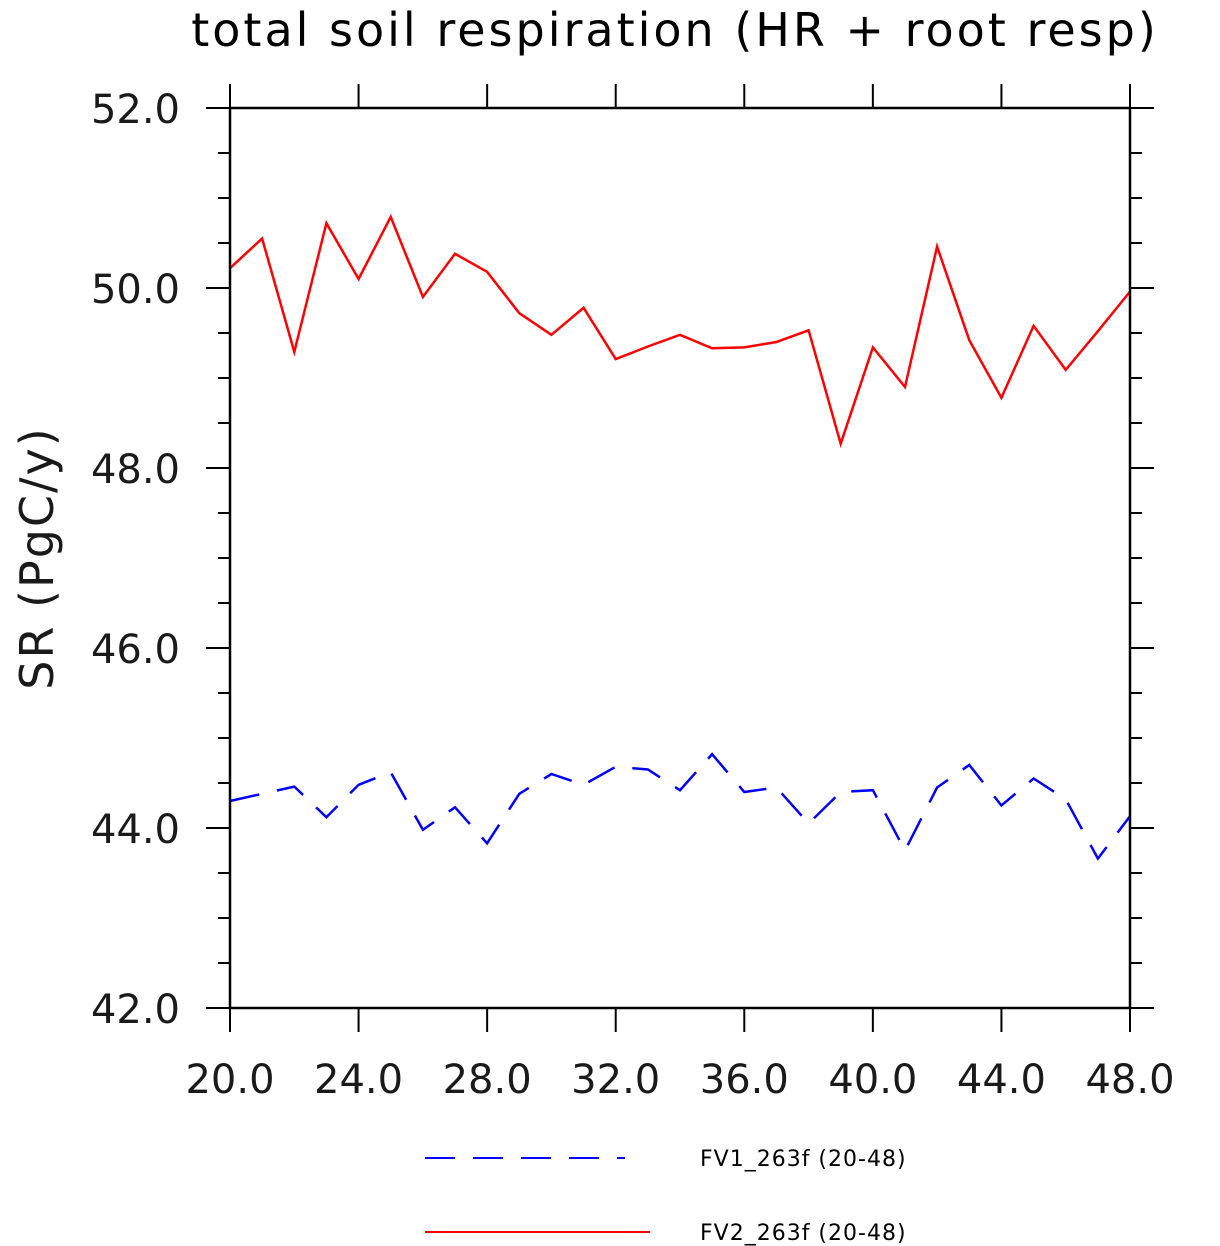  What do you see at coordinates (37, 557) in the screenshot?
I see `y-axis-label: SR (PgC/y)` at bounding box center [37, 557].